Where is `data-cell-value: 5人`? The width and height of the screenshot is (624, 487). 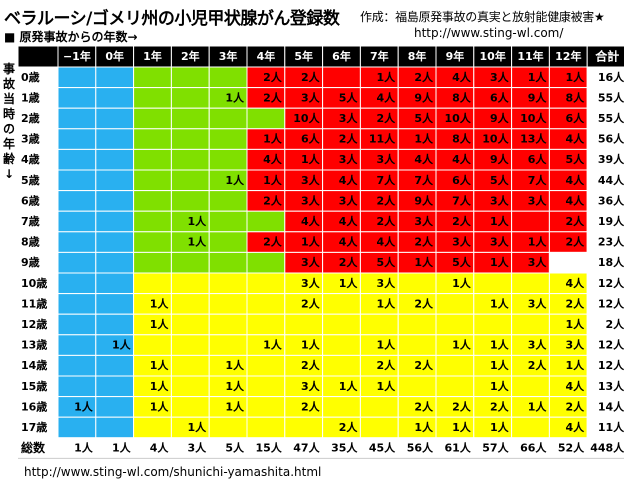
data-cell-value: 5人 is located at coordinates (349, 97).